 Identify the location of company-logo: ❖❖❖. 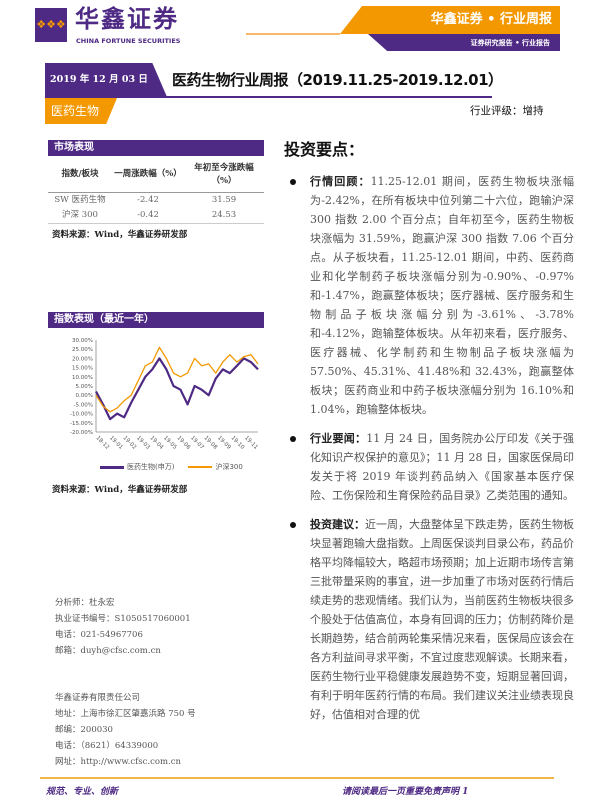
(51, 25).